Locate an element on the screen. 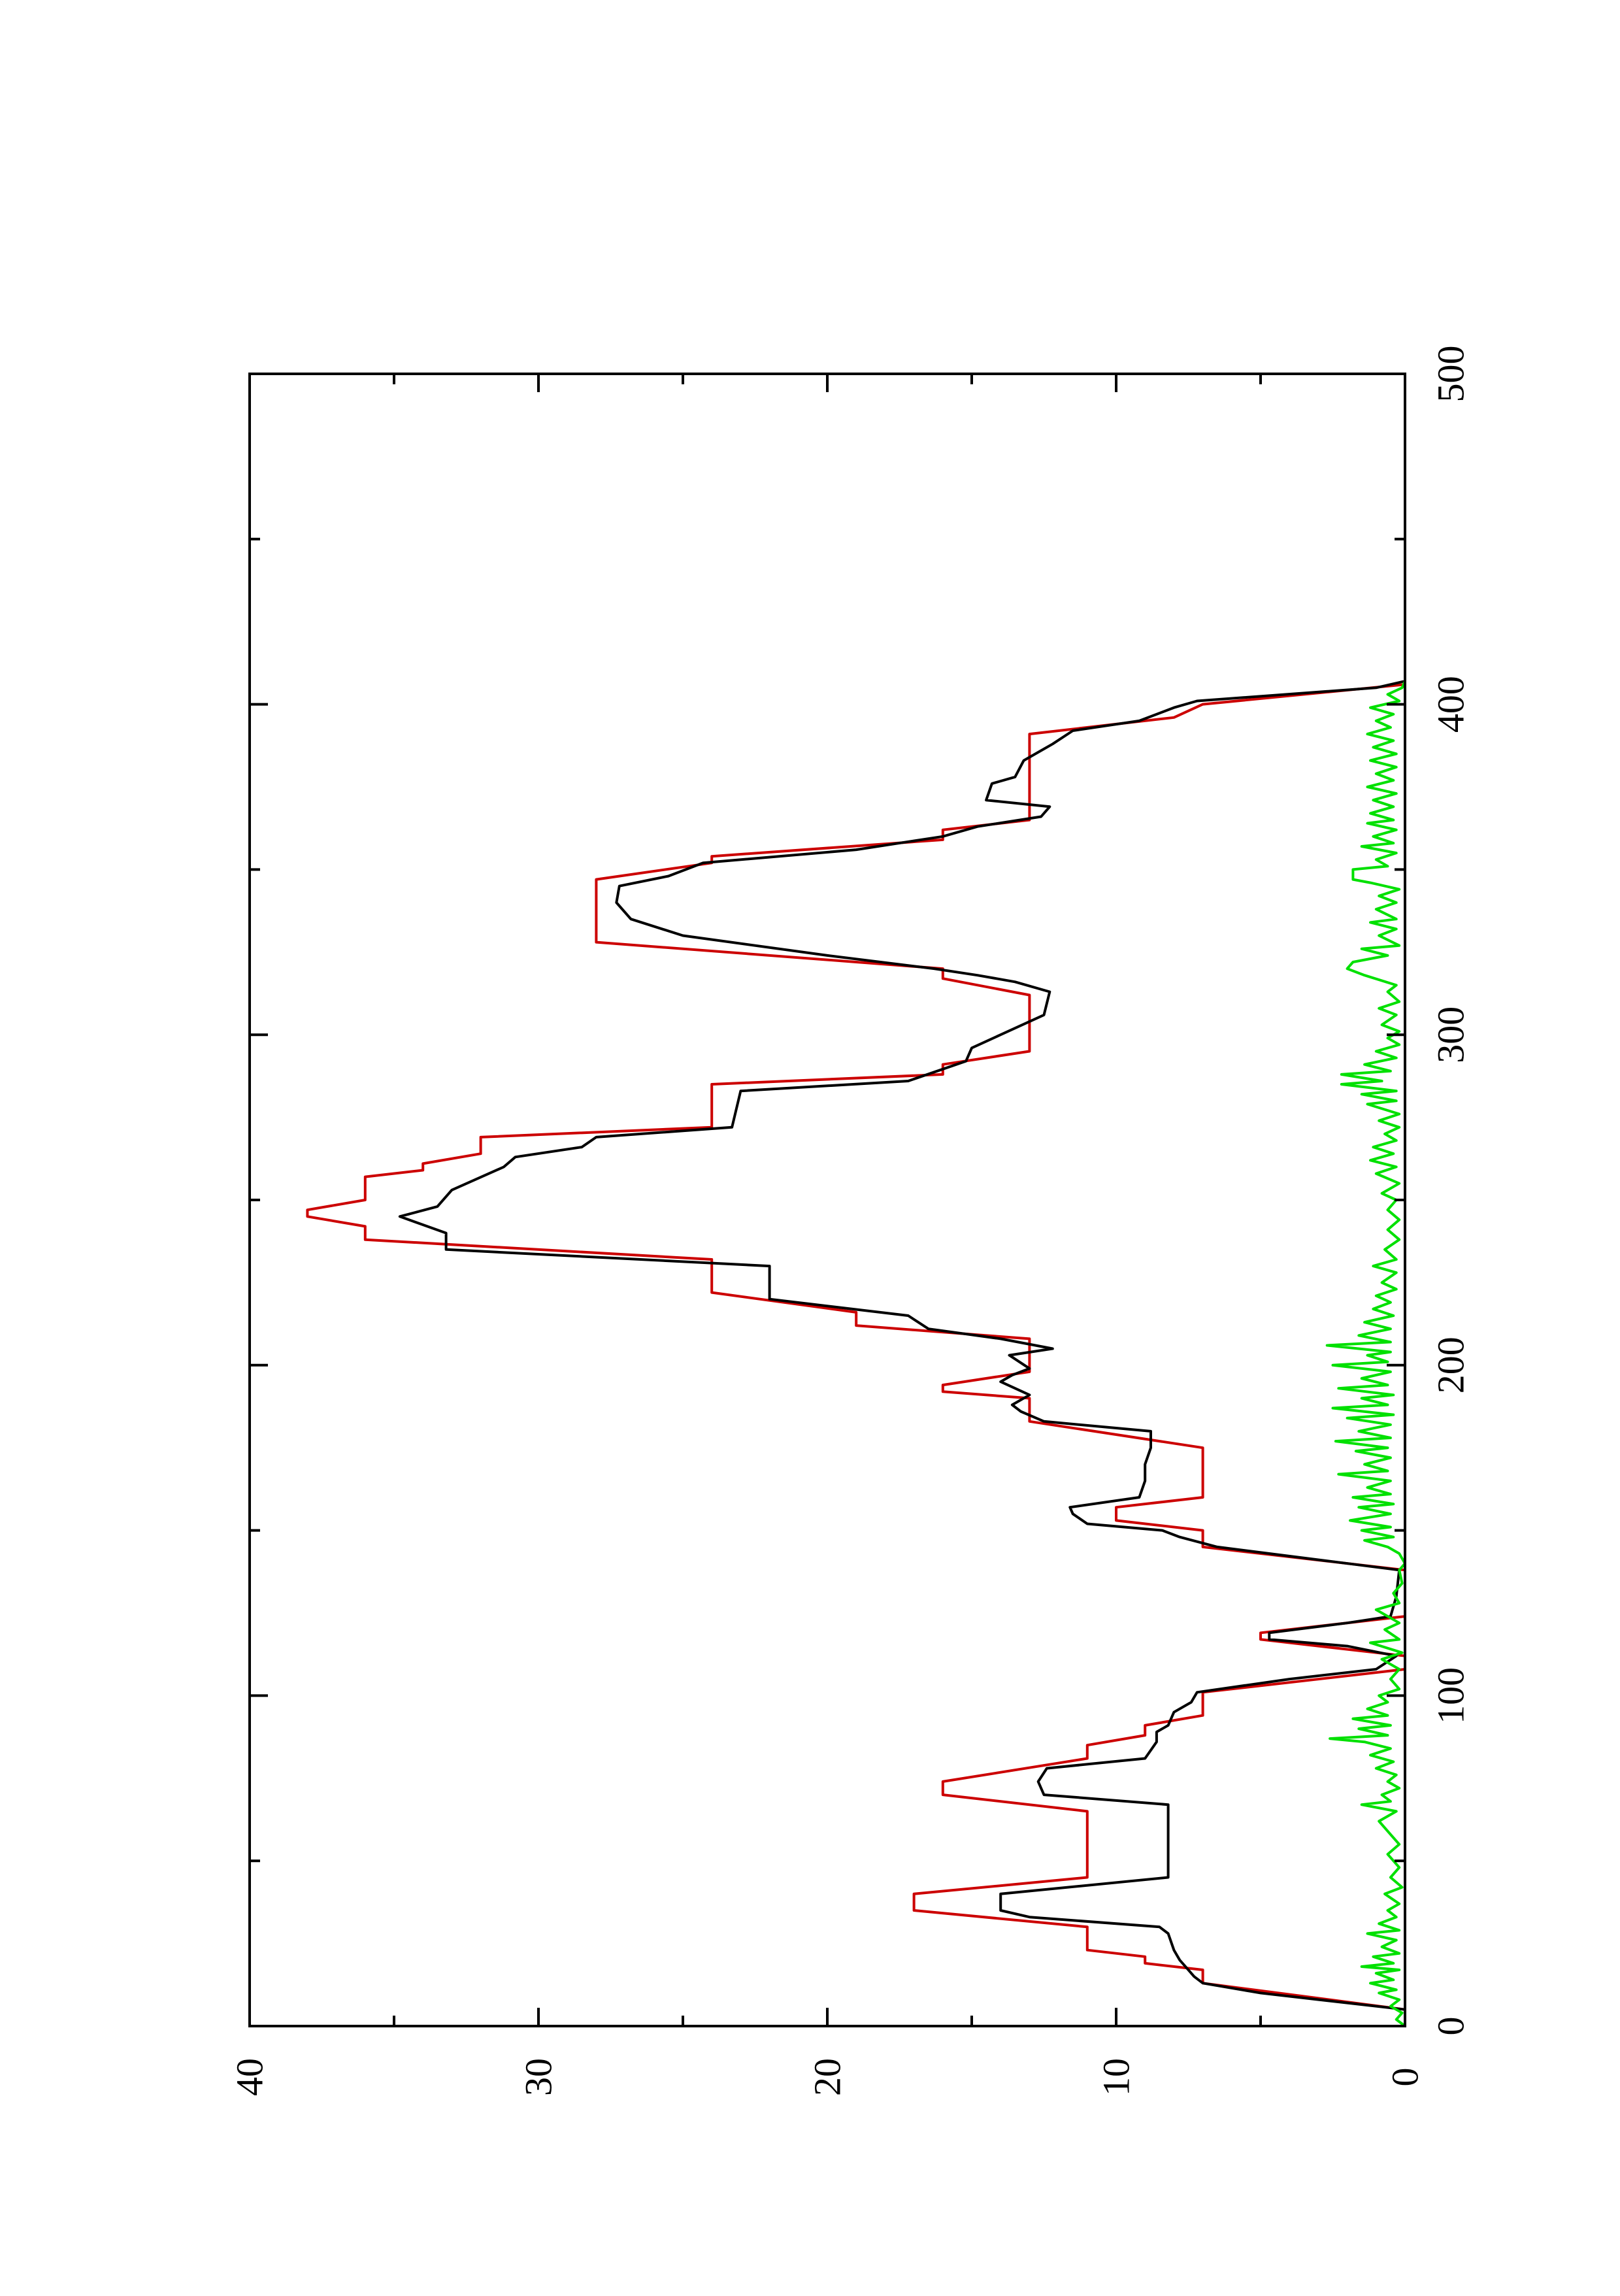 The height and width of the screenshot is (2296, 1620). x-tick-label: 400 is located at coordinates (1451, 704).